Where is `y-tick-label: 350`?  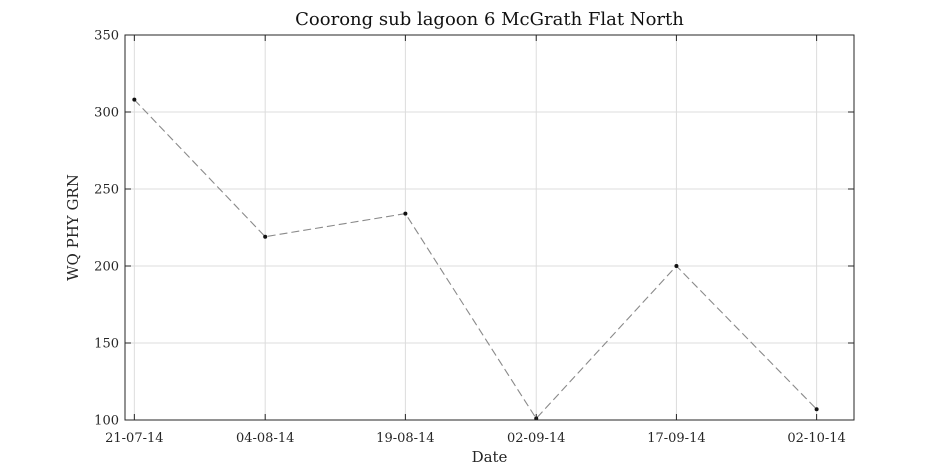 y-tick-label: 350 is located at coordinates (106, 36).